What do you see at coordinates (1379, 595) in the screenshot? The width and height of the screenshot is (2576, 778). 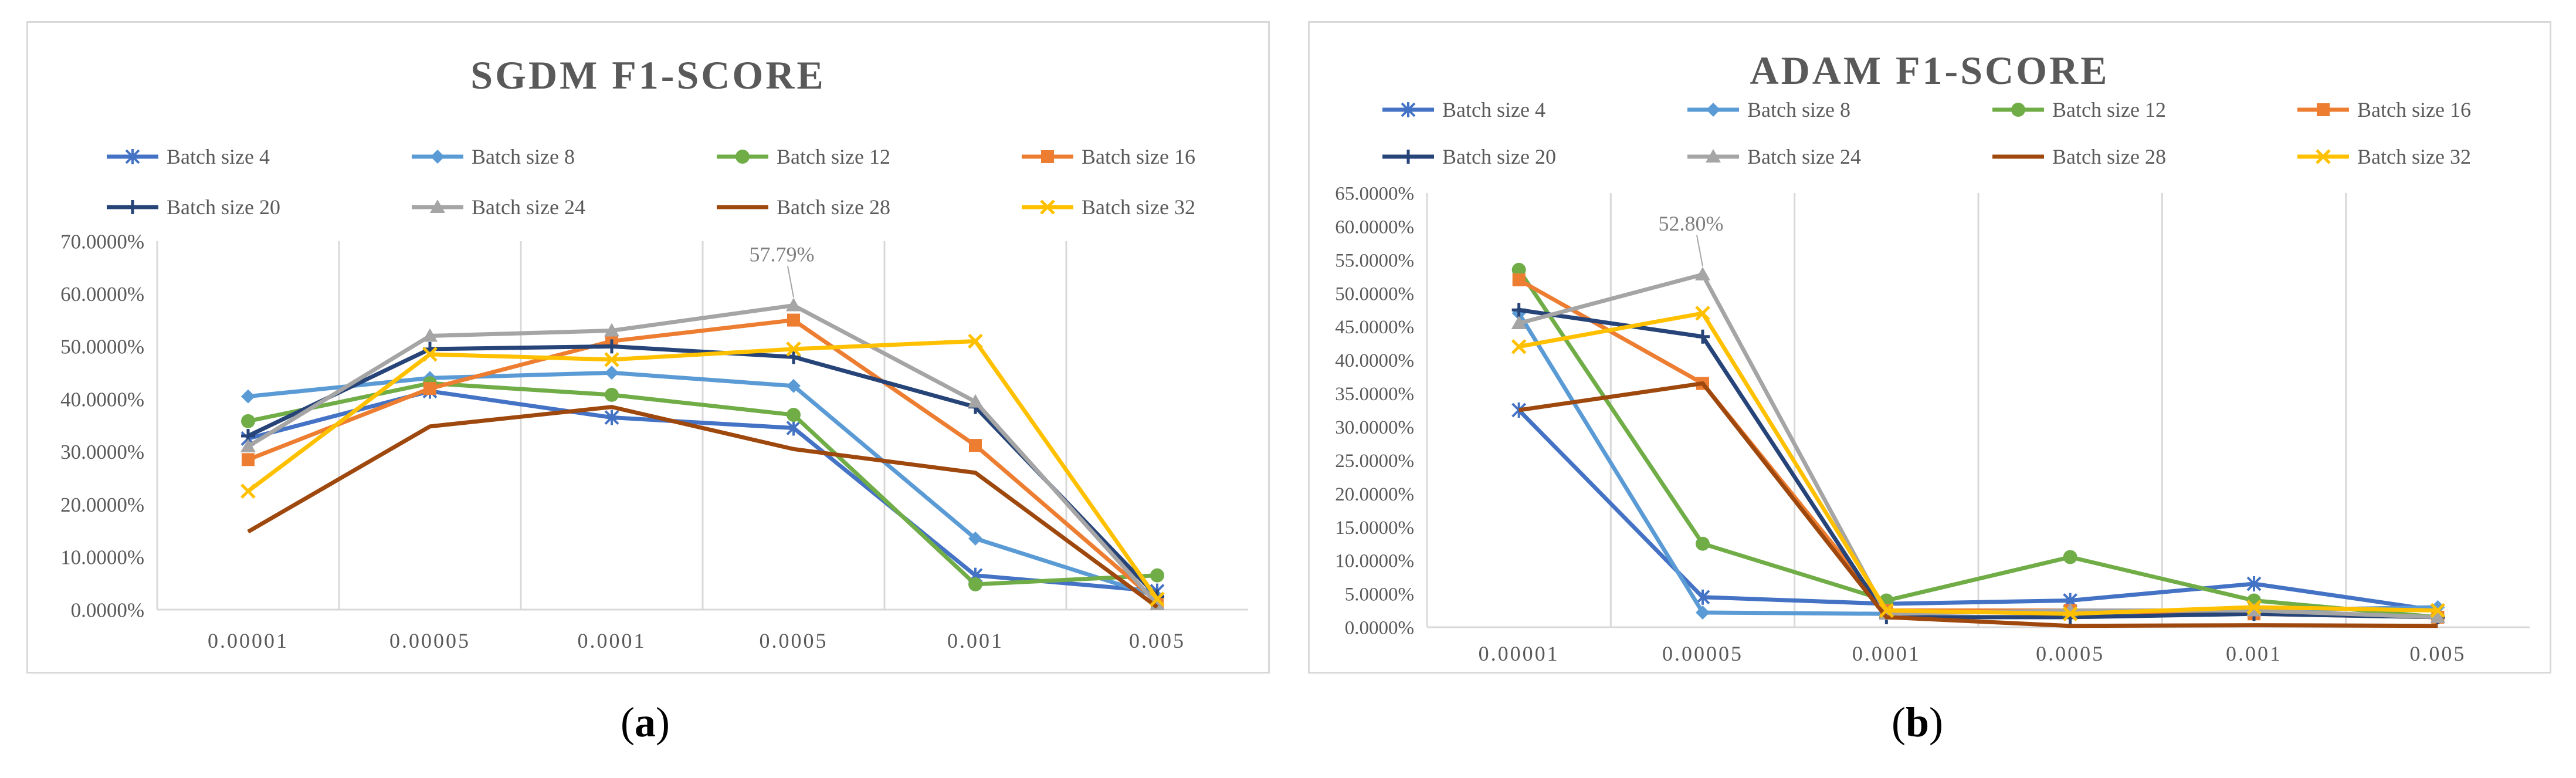 I see `y-tick-label: 5.0000%` at bounding box center [1379, 595].